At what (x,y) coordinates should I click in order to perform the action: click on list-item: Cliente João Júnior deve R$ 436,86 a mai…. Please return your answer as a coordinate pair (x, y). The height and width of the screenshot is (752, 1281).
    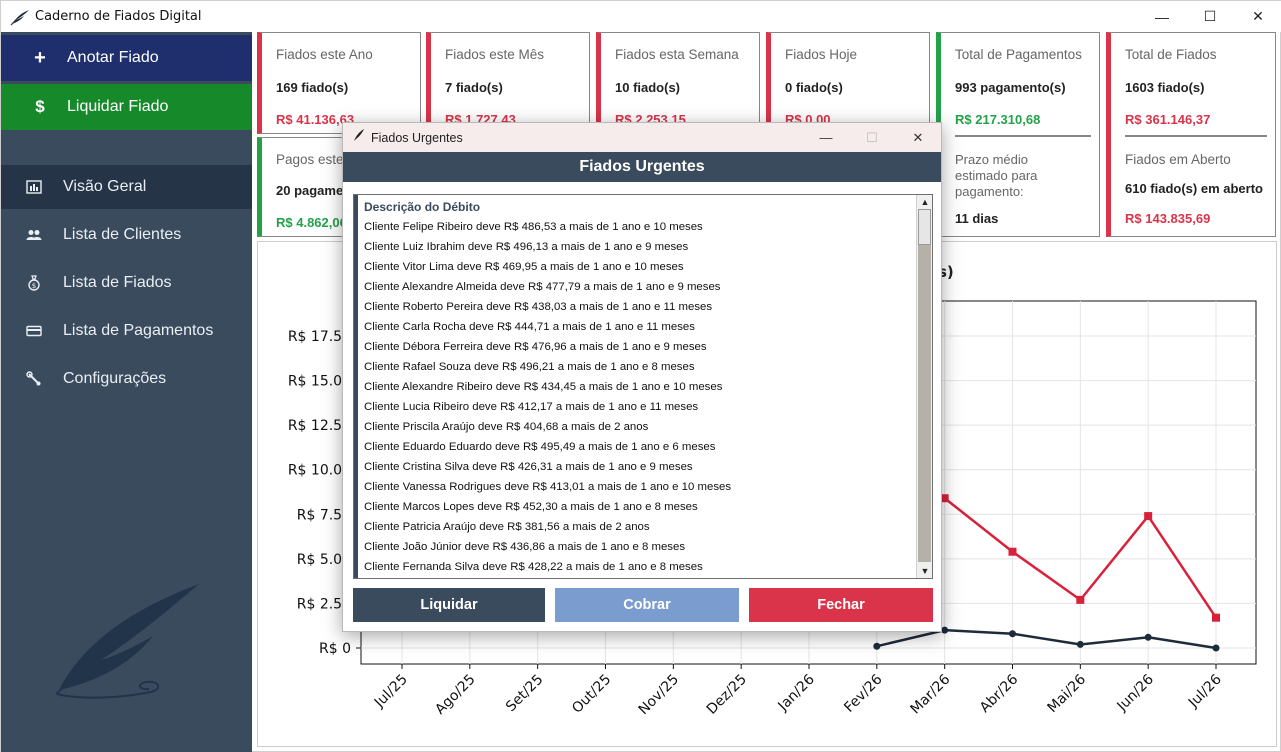
    Looking at the image, I should click on (525, 547).